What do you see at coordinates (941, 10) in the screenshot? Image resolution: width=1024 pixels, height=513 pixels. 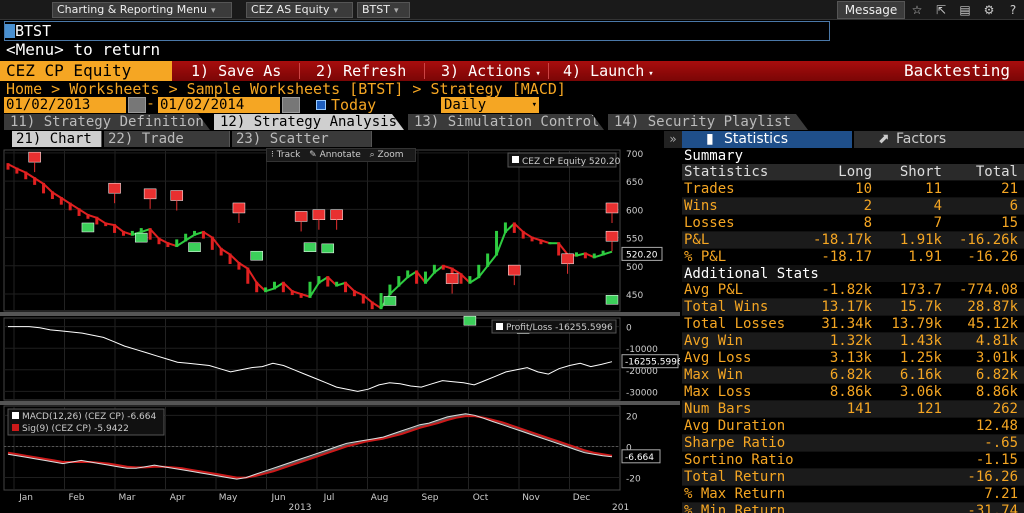 I see `pop-out-icon: ⇱` at bounding box center [941, 10].